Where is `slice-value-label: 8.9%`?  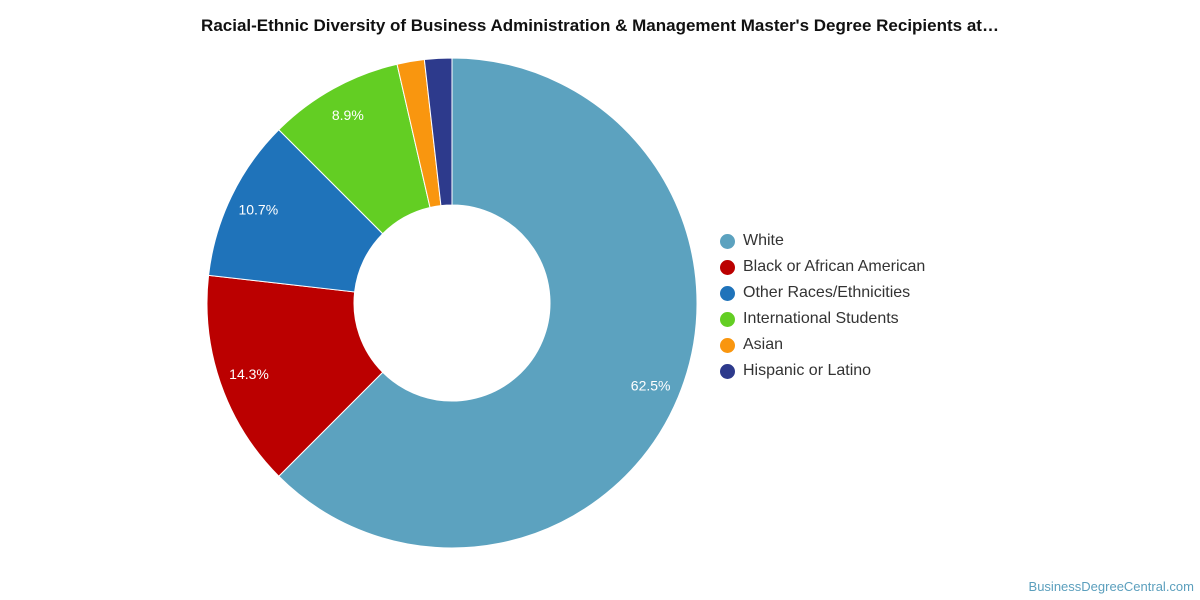 slice-value-label: 8.9% is located at coordinates (348, 115).